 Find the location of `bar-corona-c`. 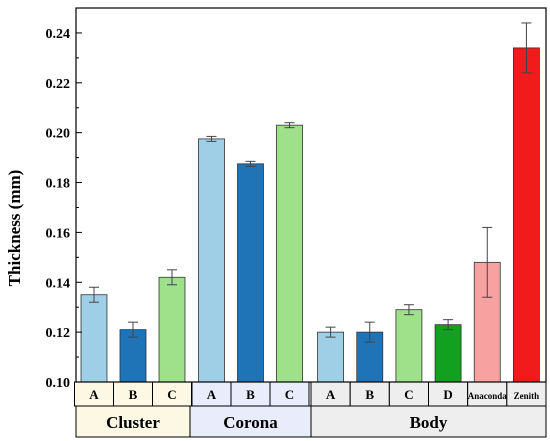

bar-corona-c is located at coordinates (289, 253).